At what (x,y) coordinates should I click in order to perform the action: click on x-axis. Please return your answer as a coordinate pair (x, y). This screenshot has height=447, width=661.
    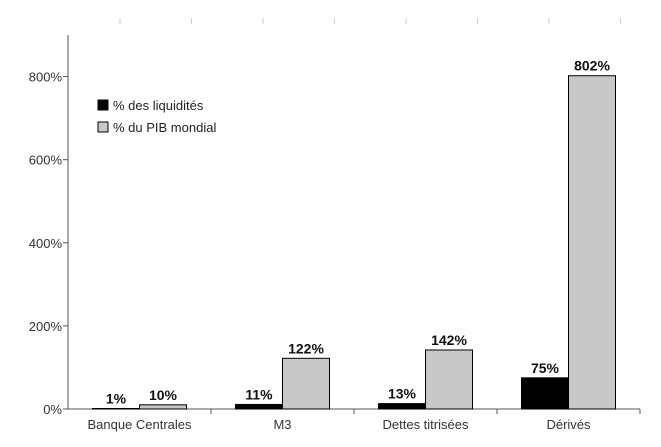
    Looking at the image, I should click on (354, 411).